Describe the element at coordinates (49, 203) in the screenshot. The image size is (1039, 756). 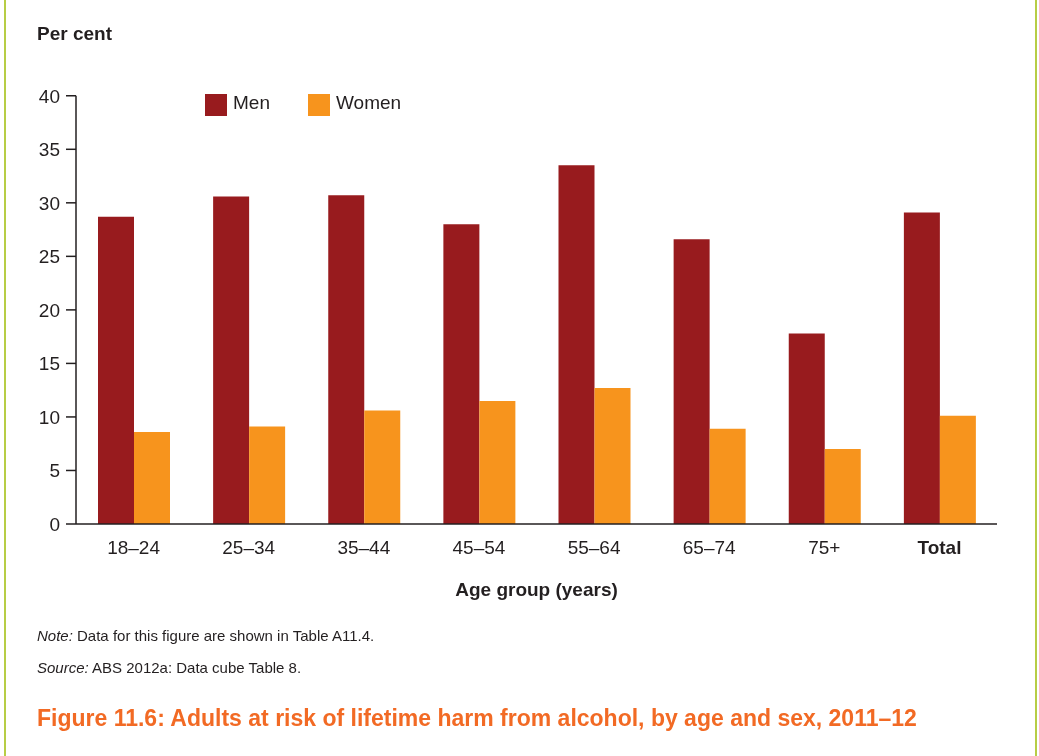
I see `y-tick-label: 30` at that location.